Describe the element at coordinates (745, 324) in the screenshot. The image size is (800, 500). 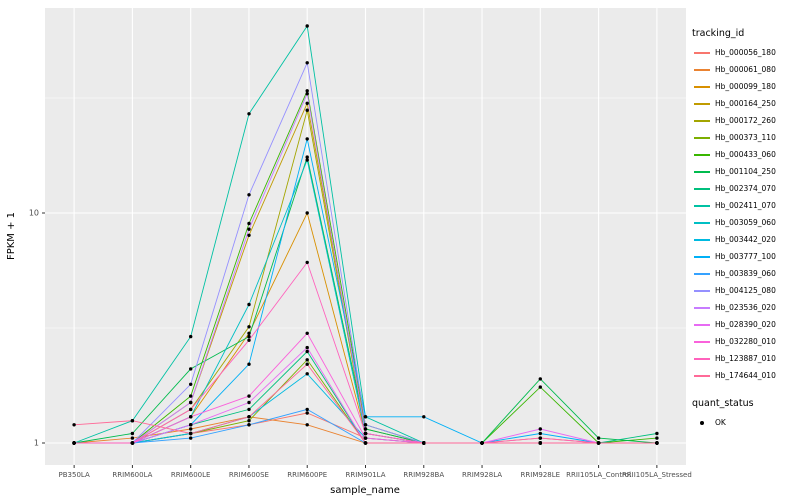
I see `legend-item-label: Hb_028390_020` at that location.